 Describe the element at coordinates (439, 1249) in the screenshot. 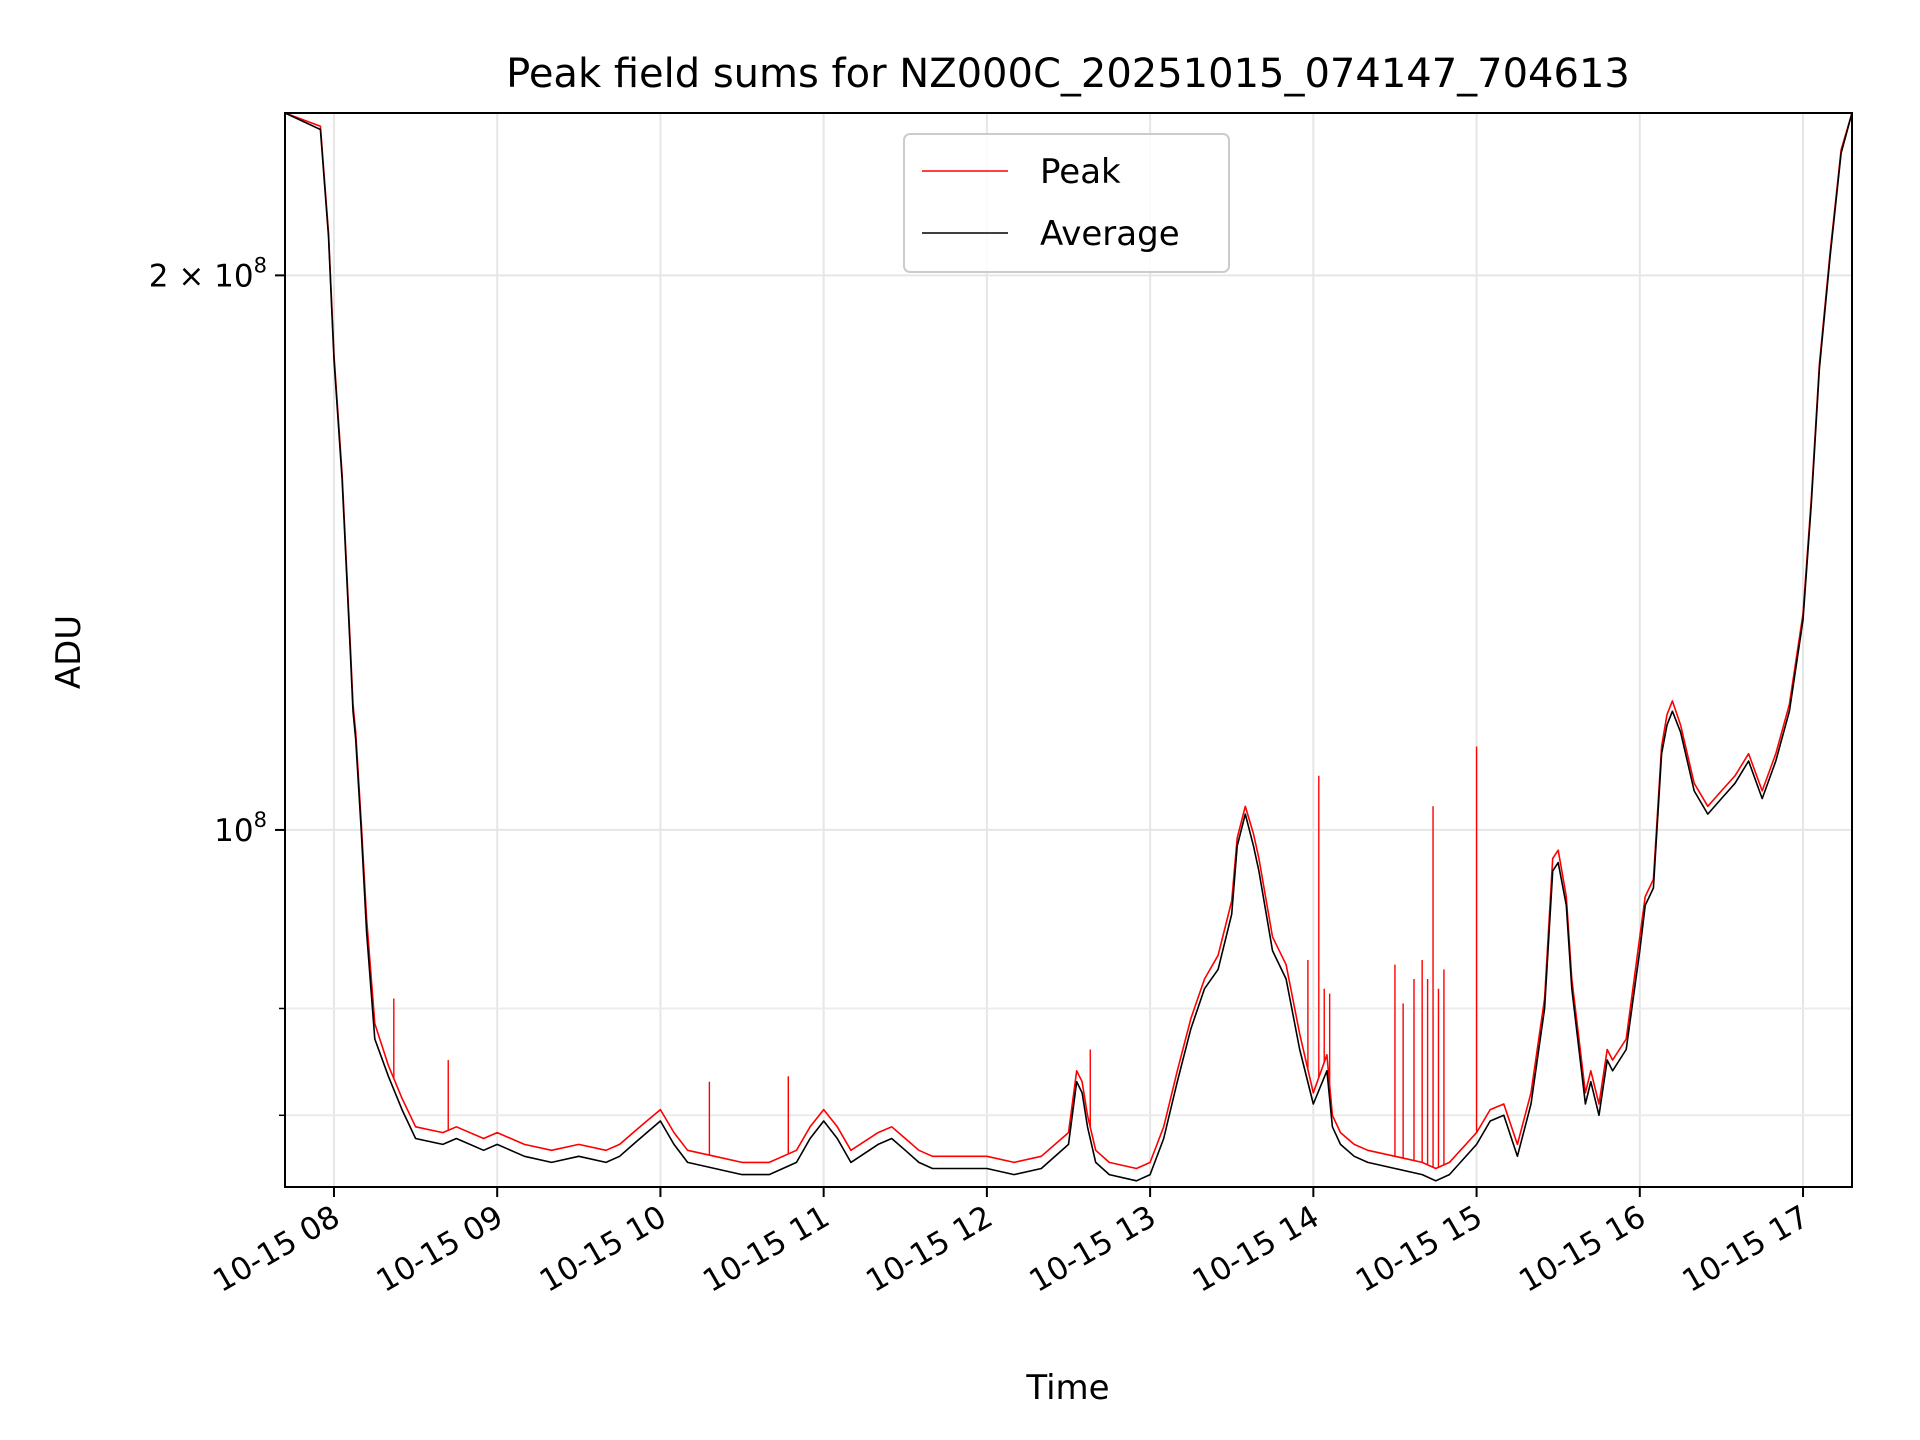

I see `x-tick-label: 10-15 09` at that location.